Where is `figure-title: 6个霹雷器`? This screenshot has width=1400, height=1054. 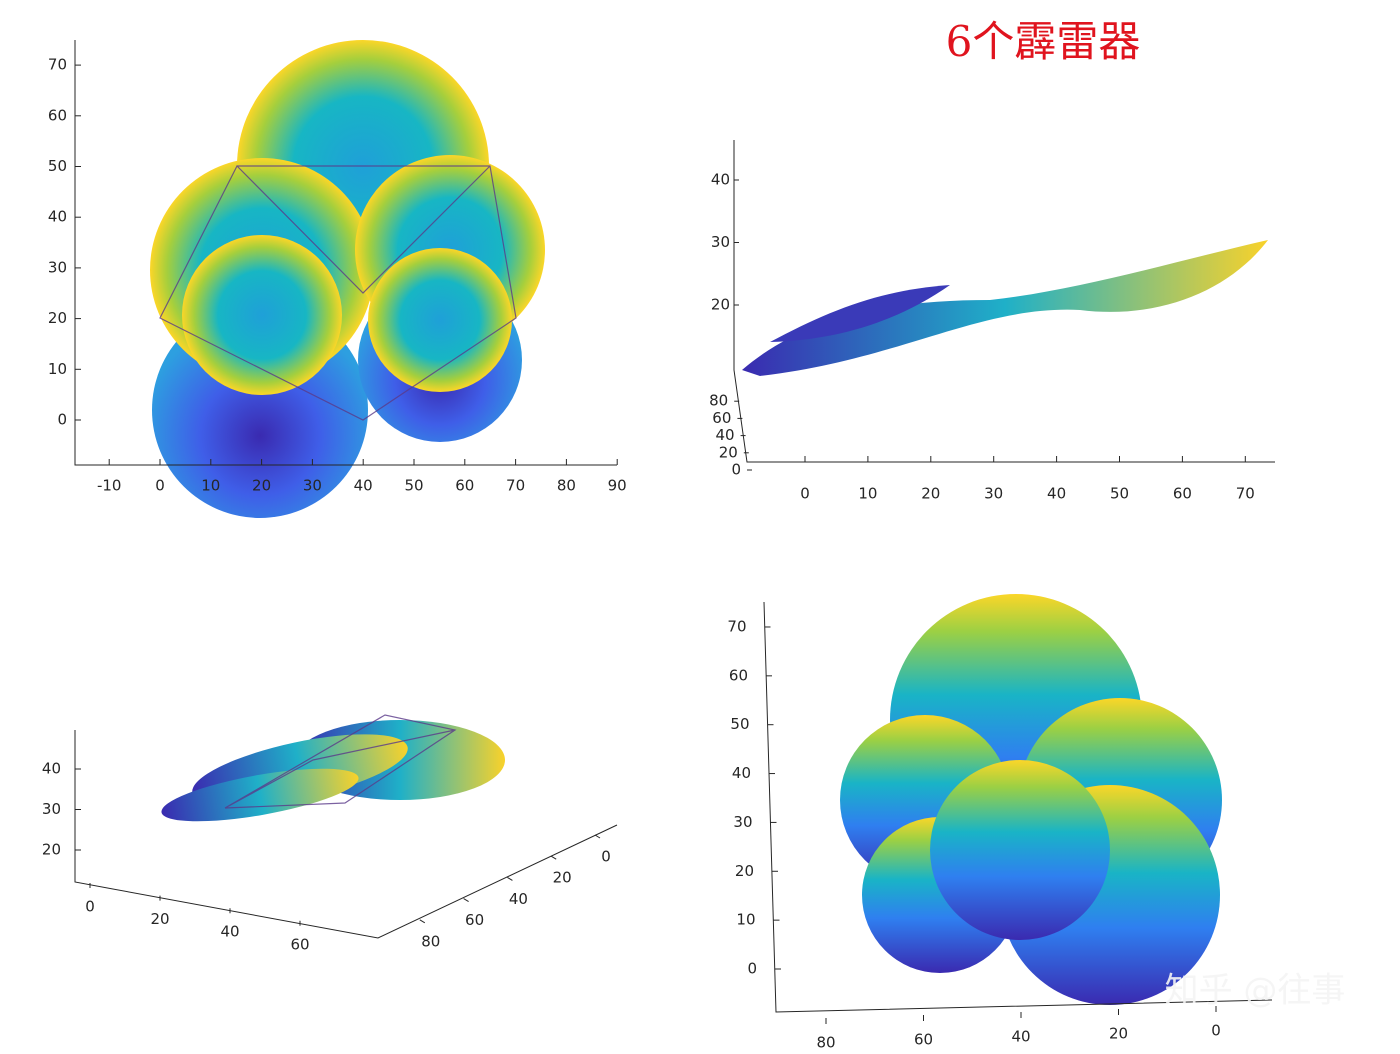
figure-title: 6个霹雷器 is located at coordinates (1043, 41).